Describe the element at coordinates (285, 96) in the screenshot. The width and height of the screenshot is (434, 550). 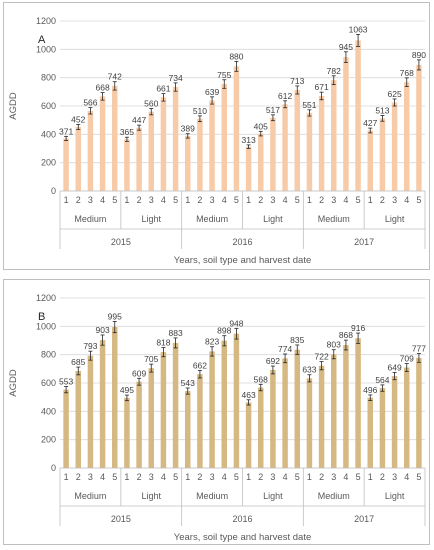
I see `data-label: 612` at that location.